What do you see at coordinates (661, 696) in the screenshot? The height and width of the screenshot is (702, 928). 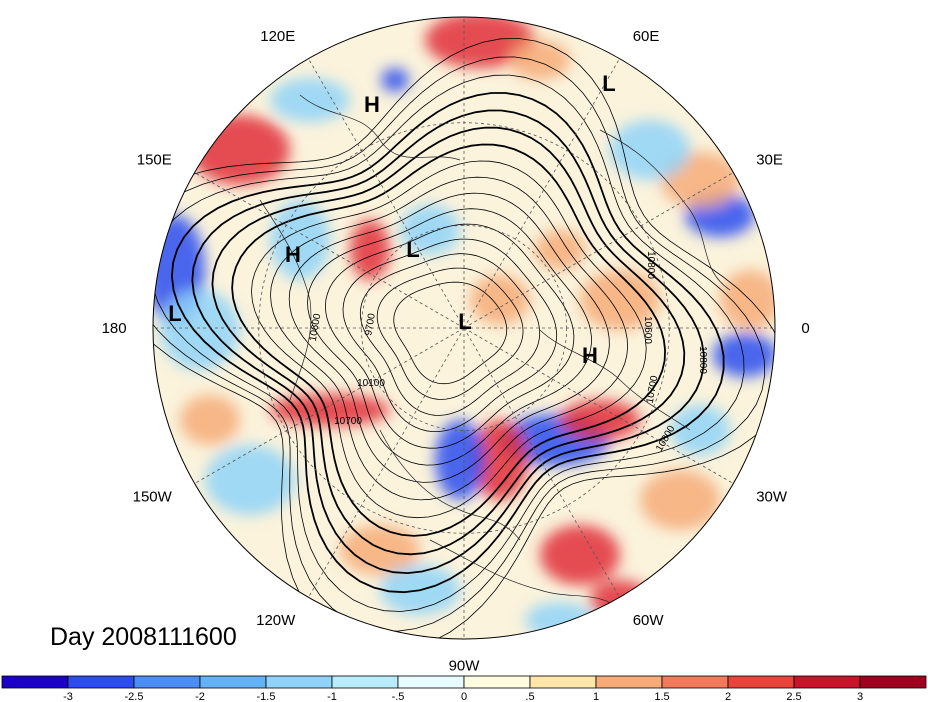 I see `colorbar-tick-label: 1.5` at bounding box center [661, 696].